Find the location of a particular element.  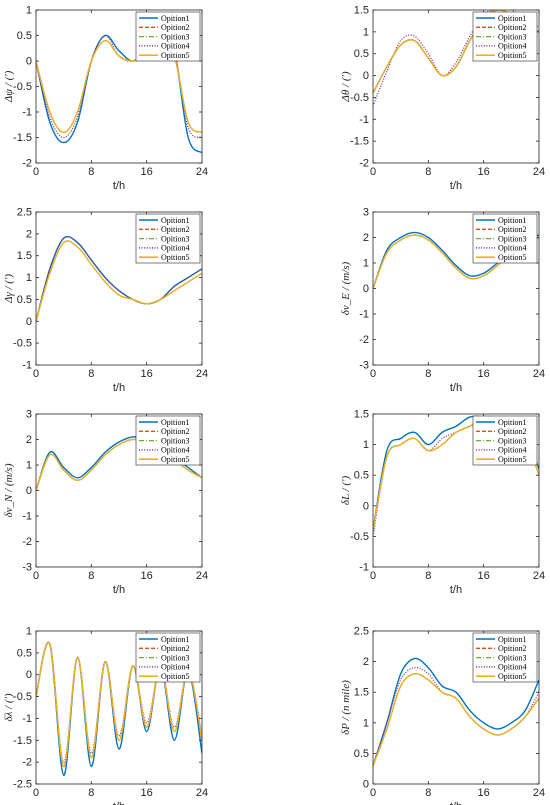

y-axis-label: δλ / (′) is located at coordinates (9, 707).